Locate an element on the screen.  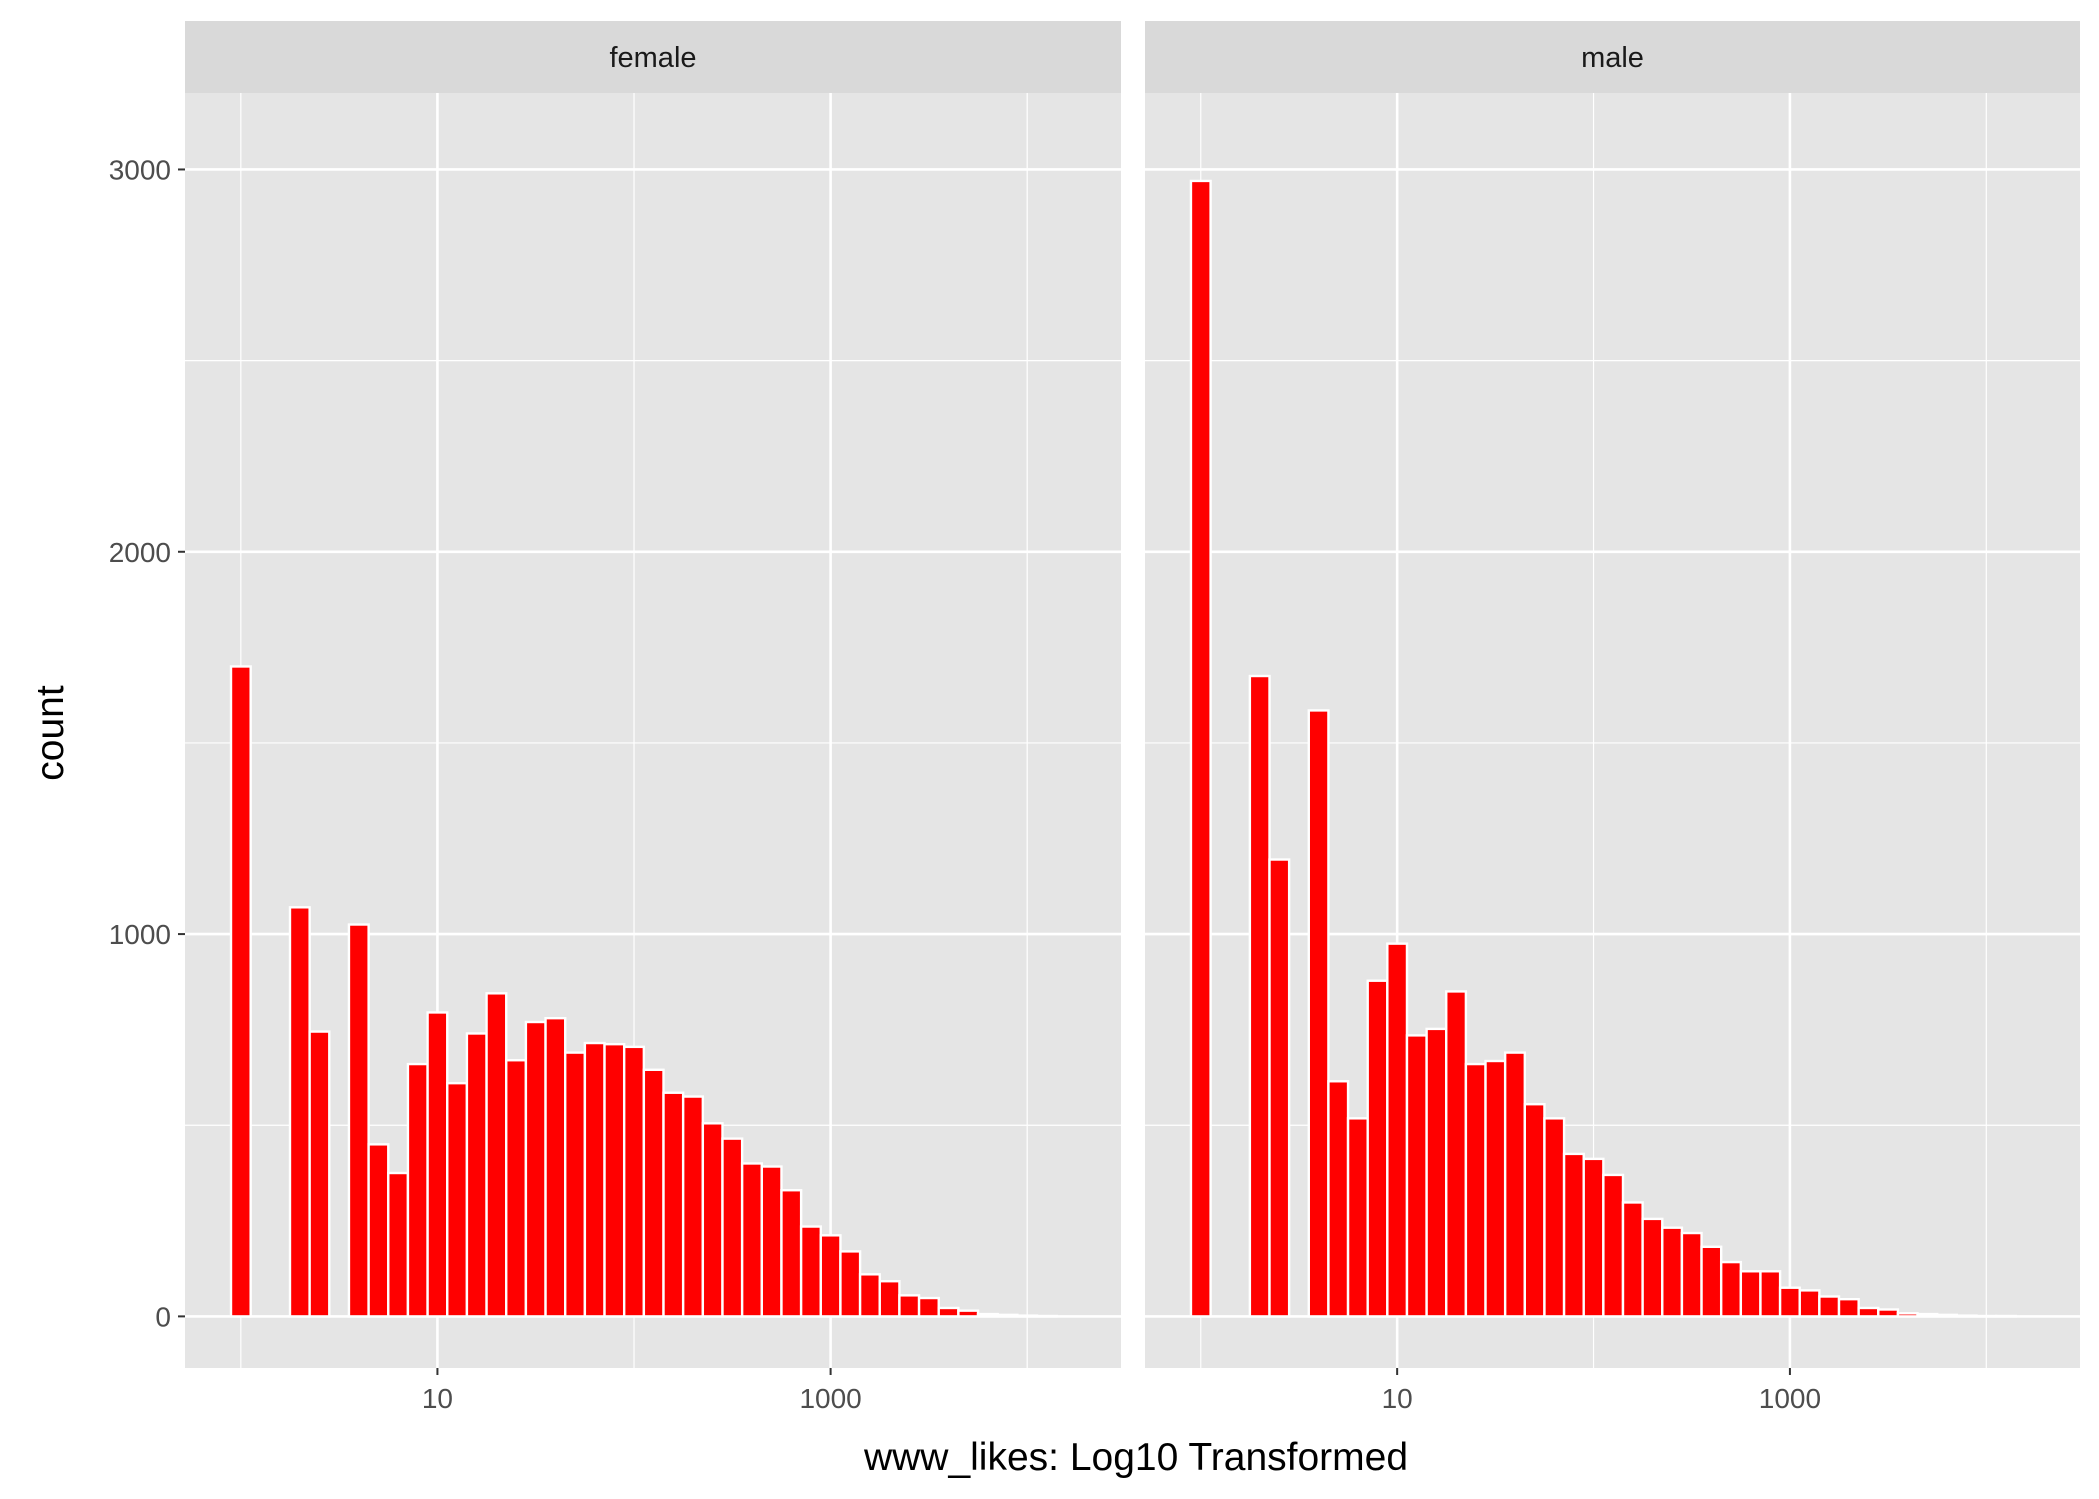
facet-strip-label: male is located at coordinates (1612, 58).